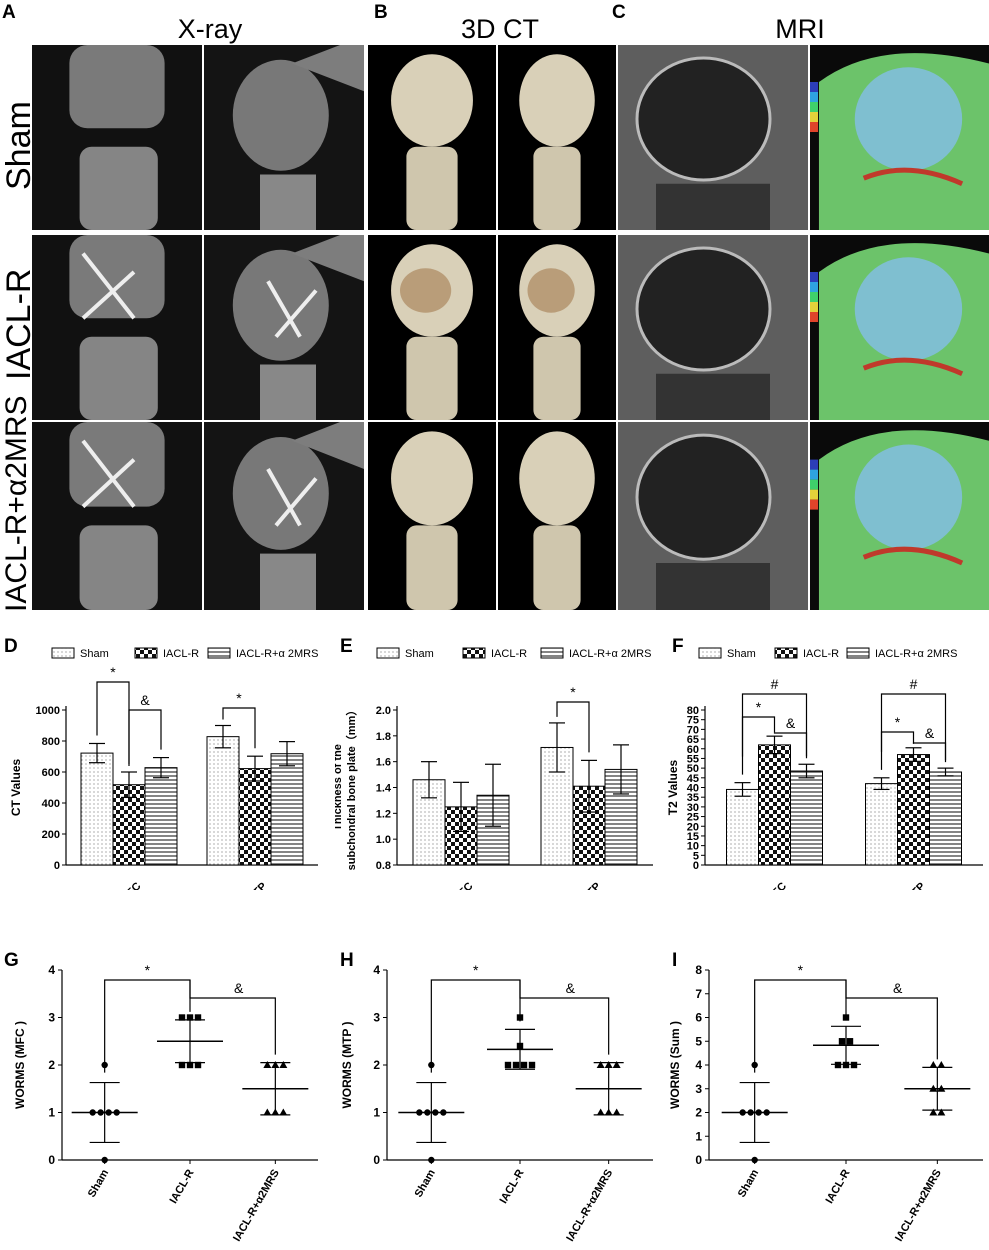 Image resolution: width=989 pixels, height=1250 pixels. I want to click on tibia-shape, so click(288, 581).